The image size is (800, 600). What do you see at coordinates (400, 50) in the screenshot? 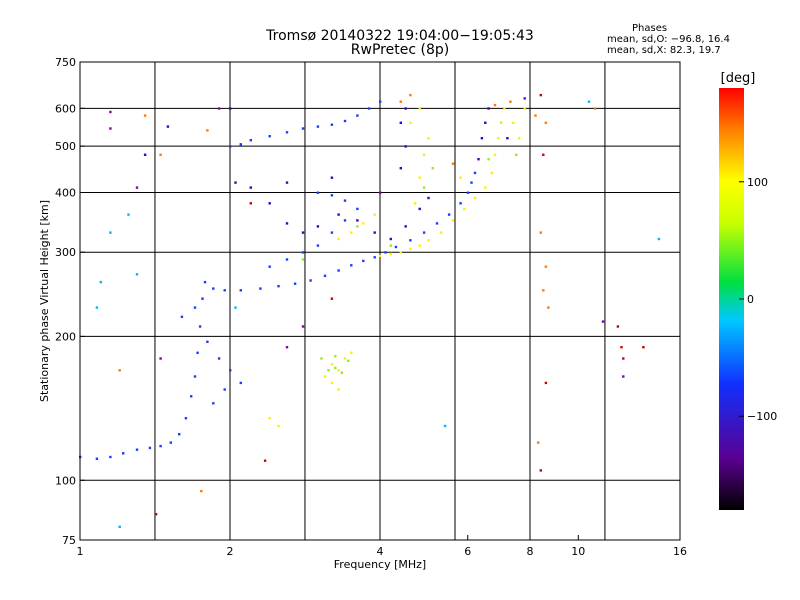
I see `chart-subtitle: RwPretec (8p)` at bounding box center [400, 50].